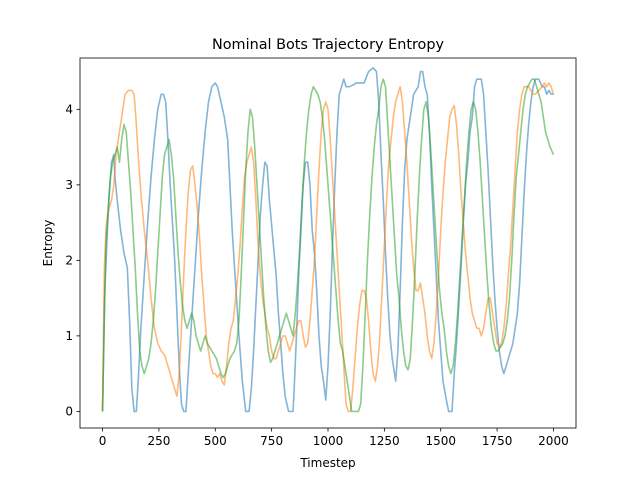  What do you see at coordinates (215, 441) in the screenshot?
I see `x-tick-label: 500` at bounding box center [215, 441].